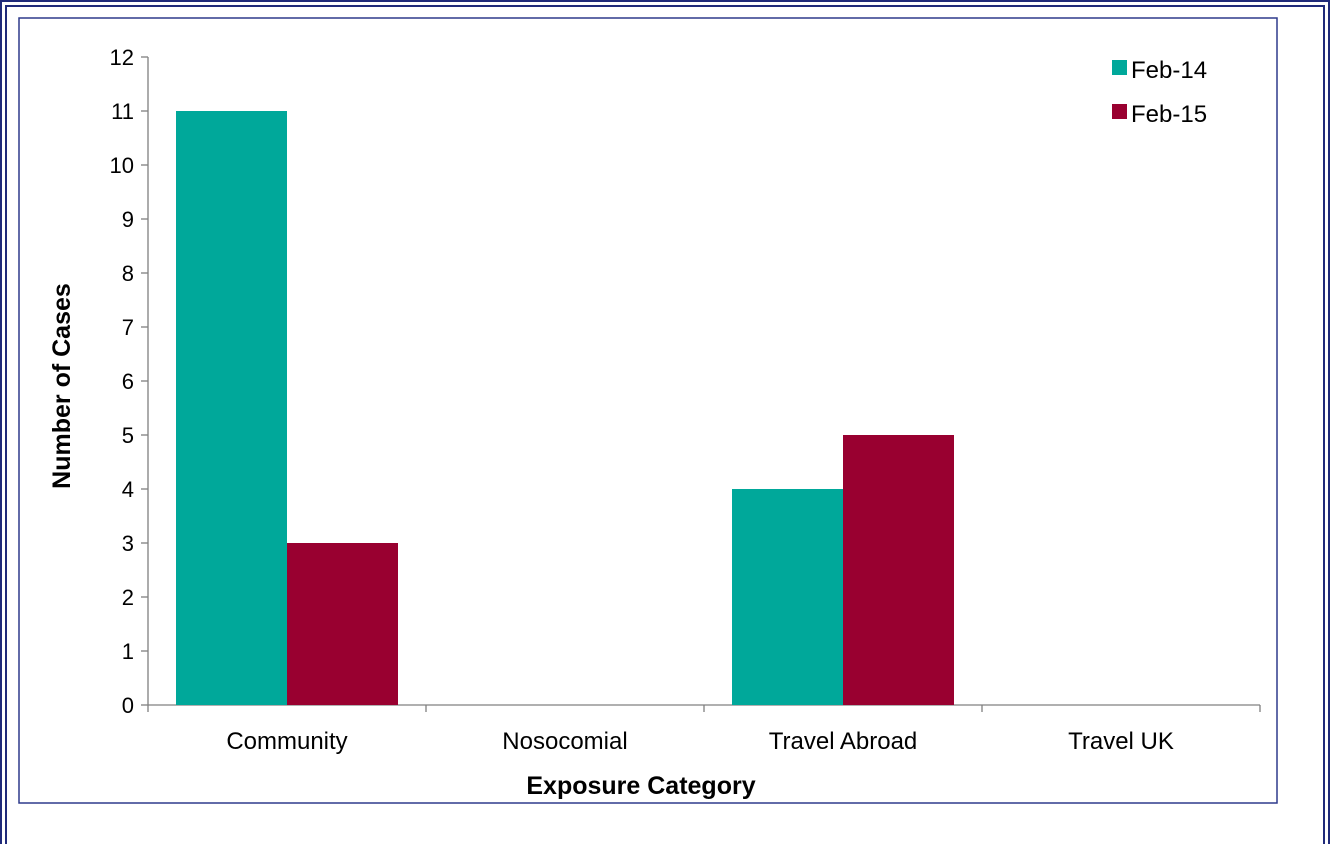  I want to click on x-axis-title: Exposure Category, so click(640, 786).